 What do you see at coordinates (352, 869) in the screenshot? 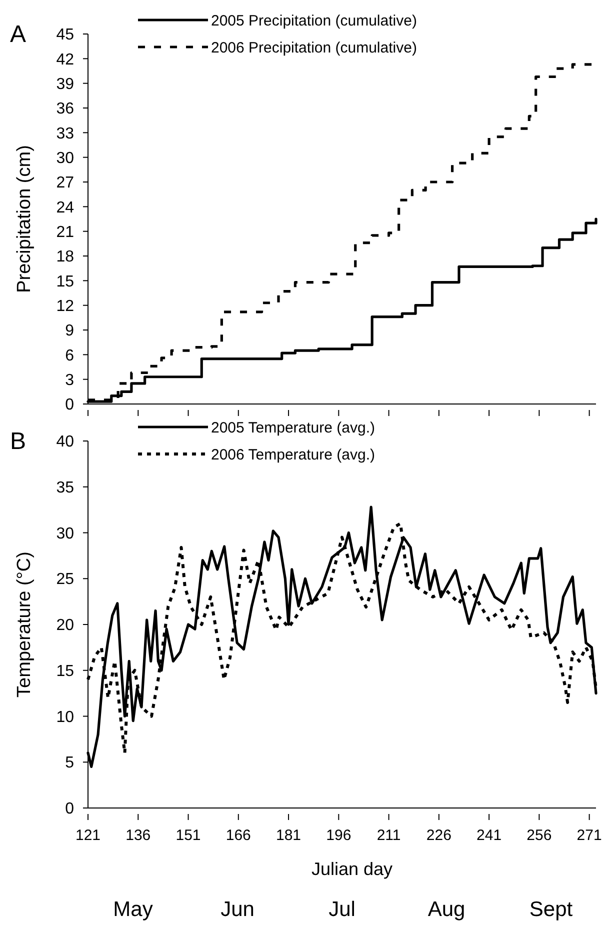
I see `x-axis-title: Julian day` at bounding box center [352, 869].